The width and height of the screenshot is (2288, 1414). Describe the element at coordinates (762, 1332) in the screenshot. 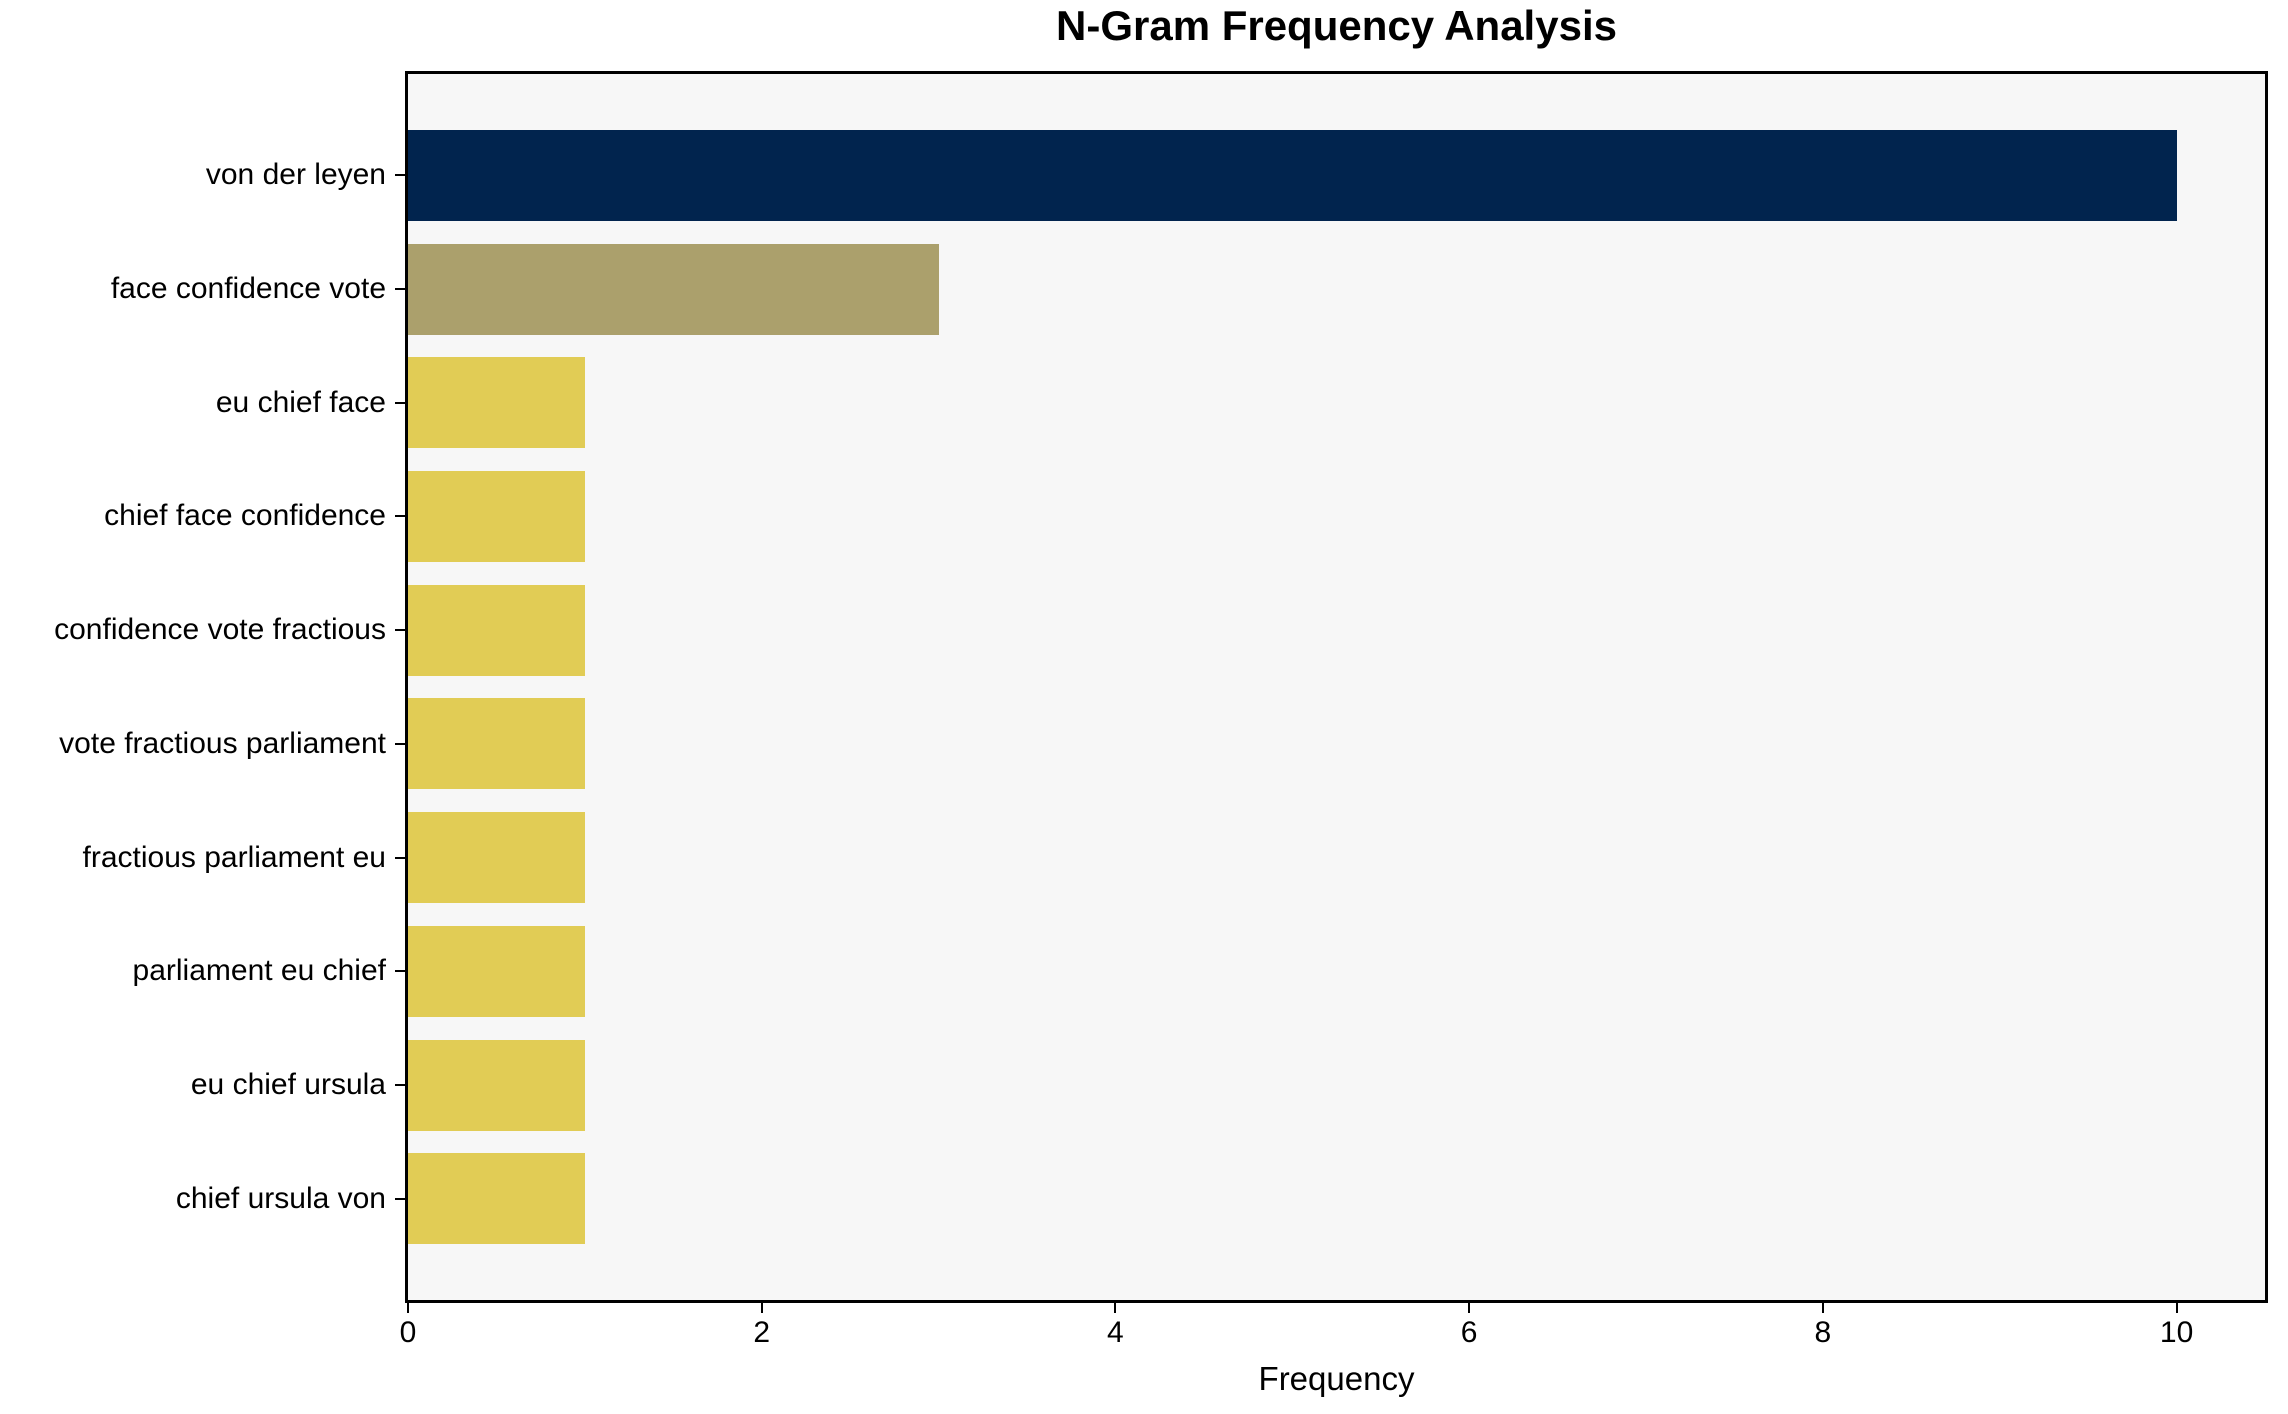

I see `x-tick-label-2: 2` at that location.